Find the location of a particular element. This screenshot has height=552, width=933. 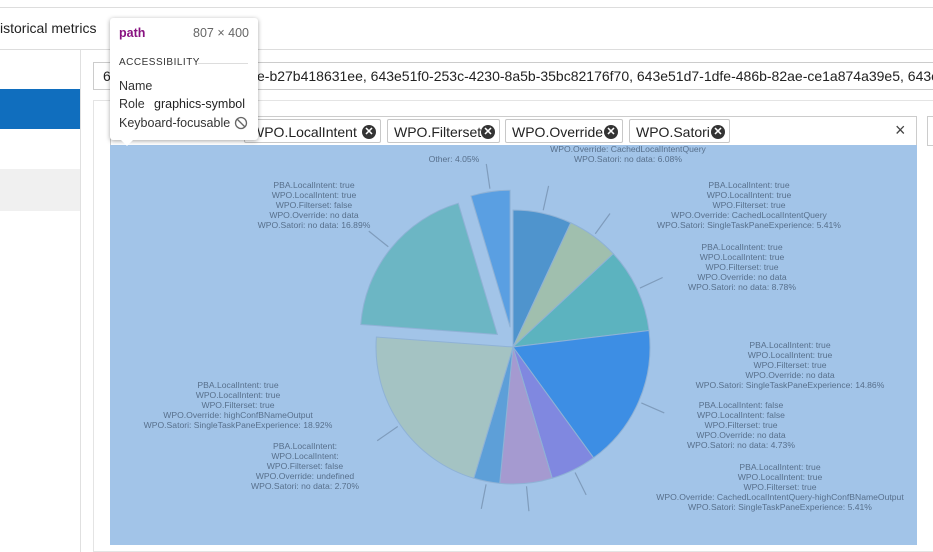

label-line: Other: is located at coordinates (441, 159).